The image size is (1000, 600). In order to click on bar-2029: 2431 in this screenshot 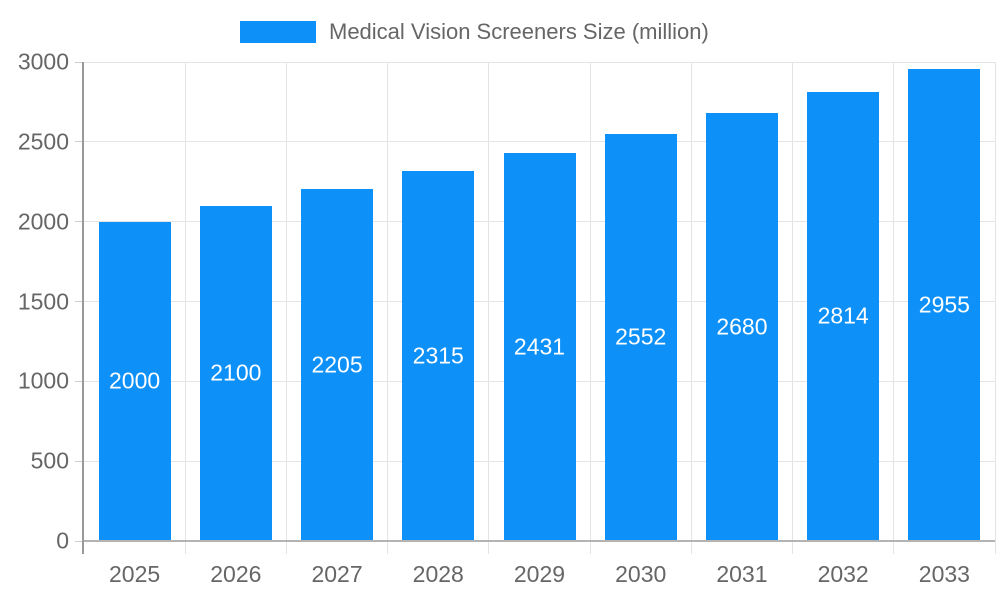, I will do `click(539, 346)`.